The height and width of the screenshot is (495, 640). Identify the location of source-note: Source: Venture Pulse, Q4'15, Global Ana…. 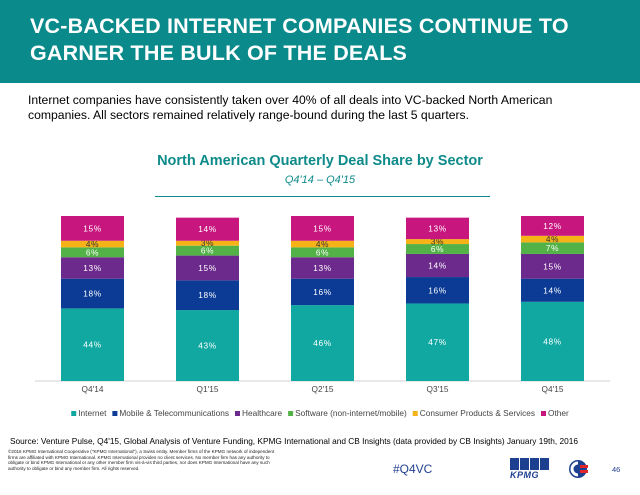
(294, 441).